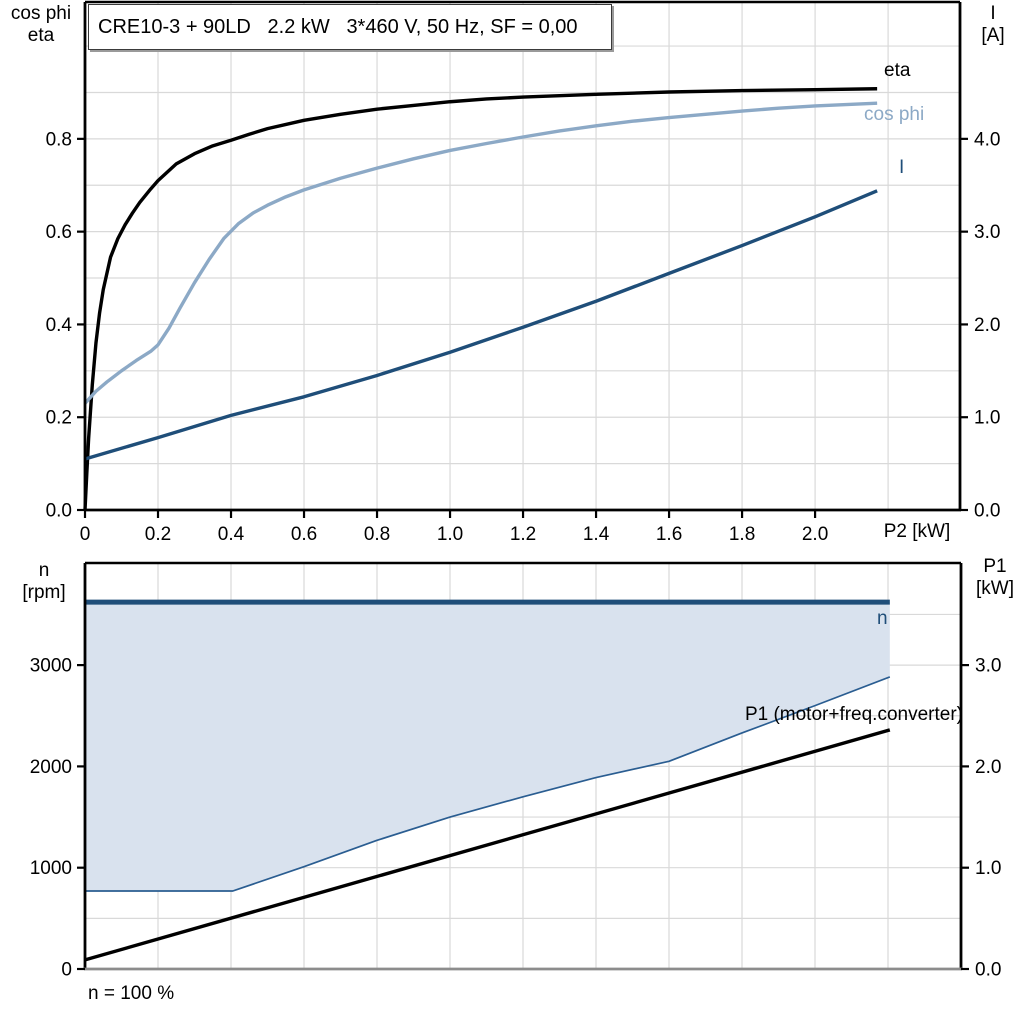  I want to click on tick-label-left: 0.0, so click(59, 511).